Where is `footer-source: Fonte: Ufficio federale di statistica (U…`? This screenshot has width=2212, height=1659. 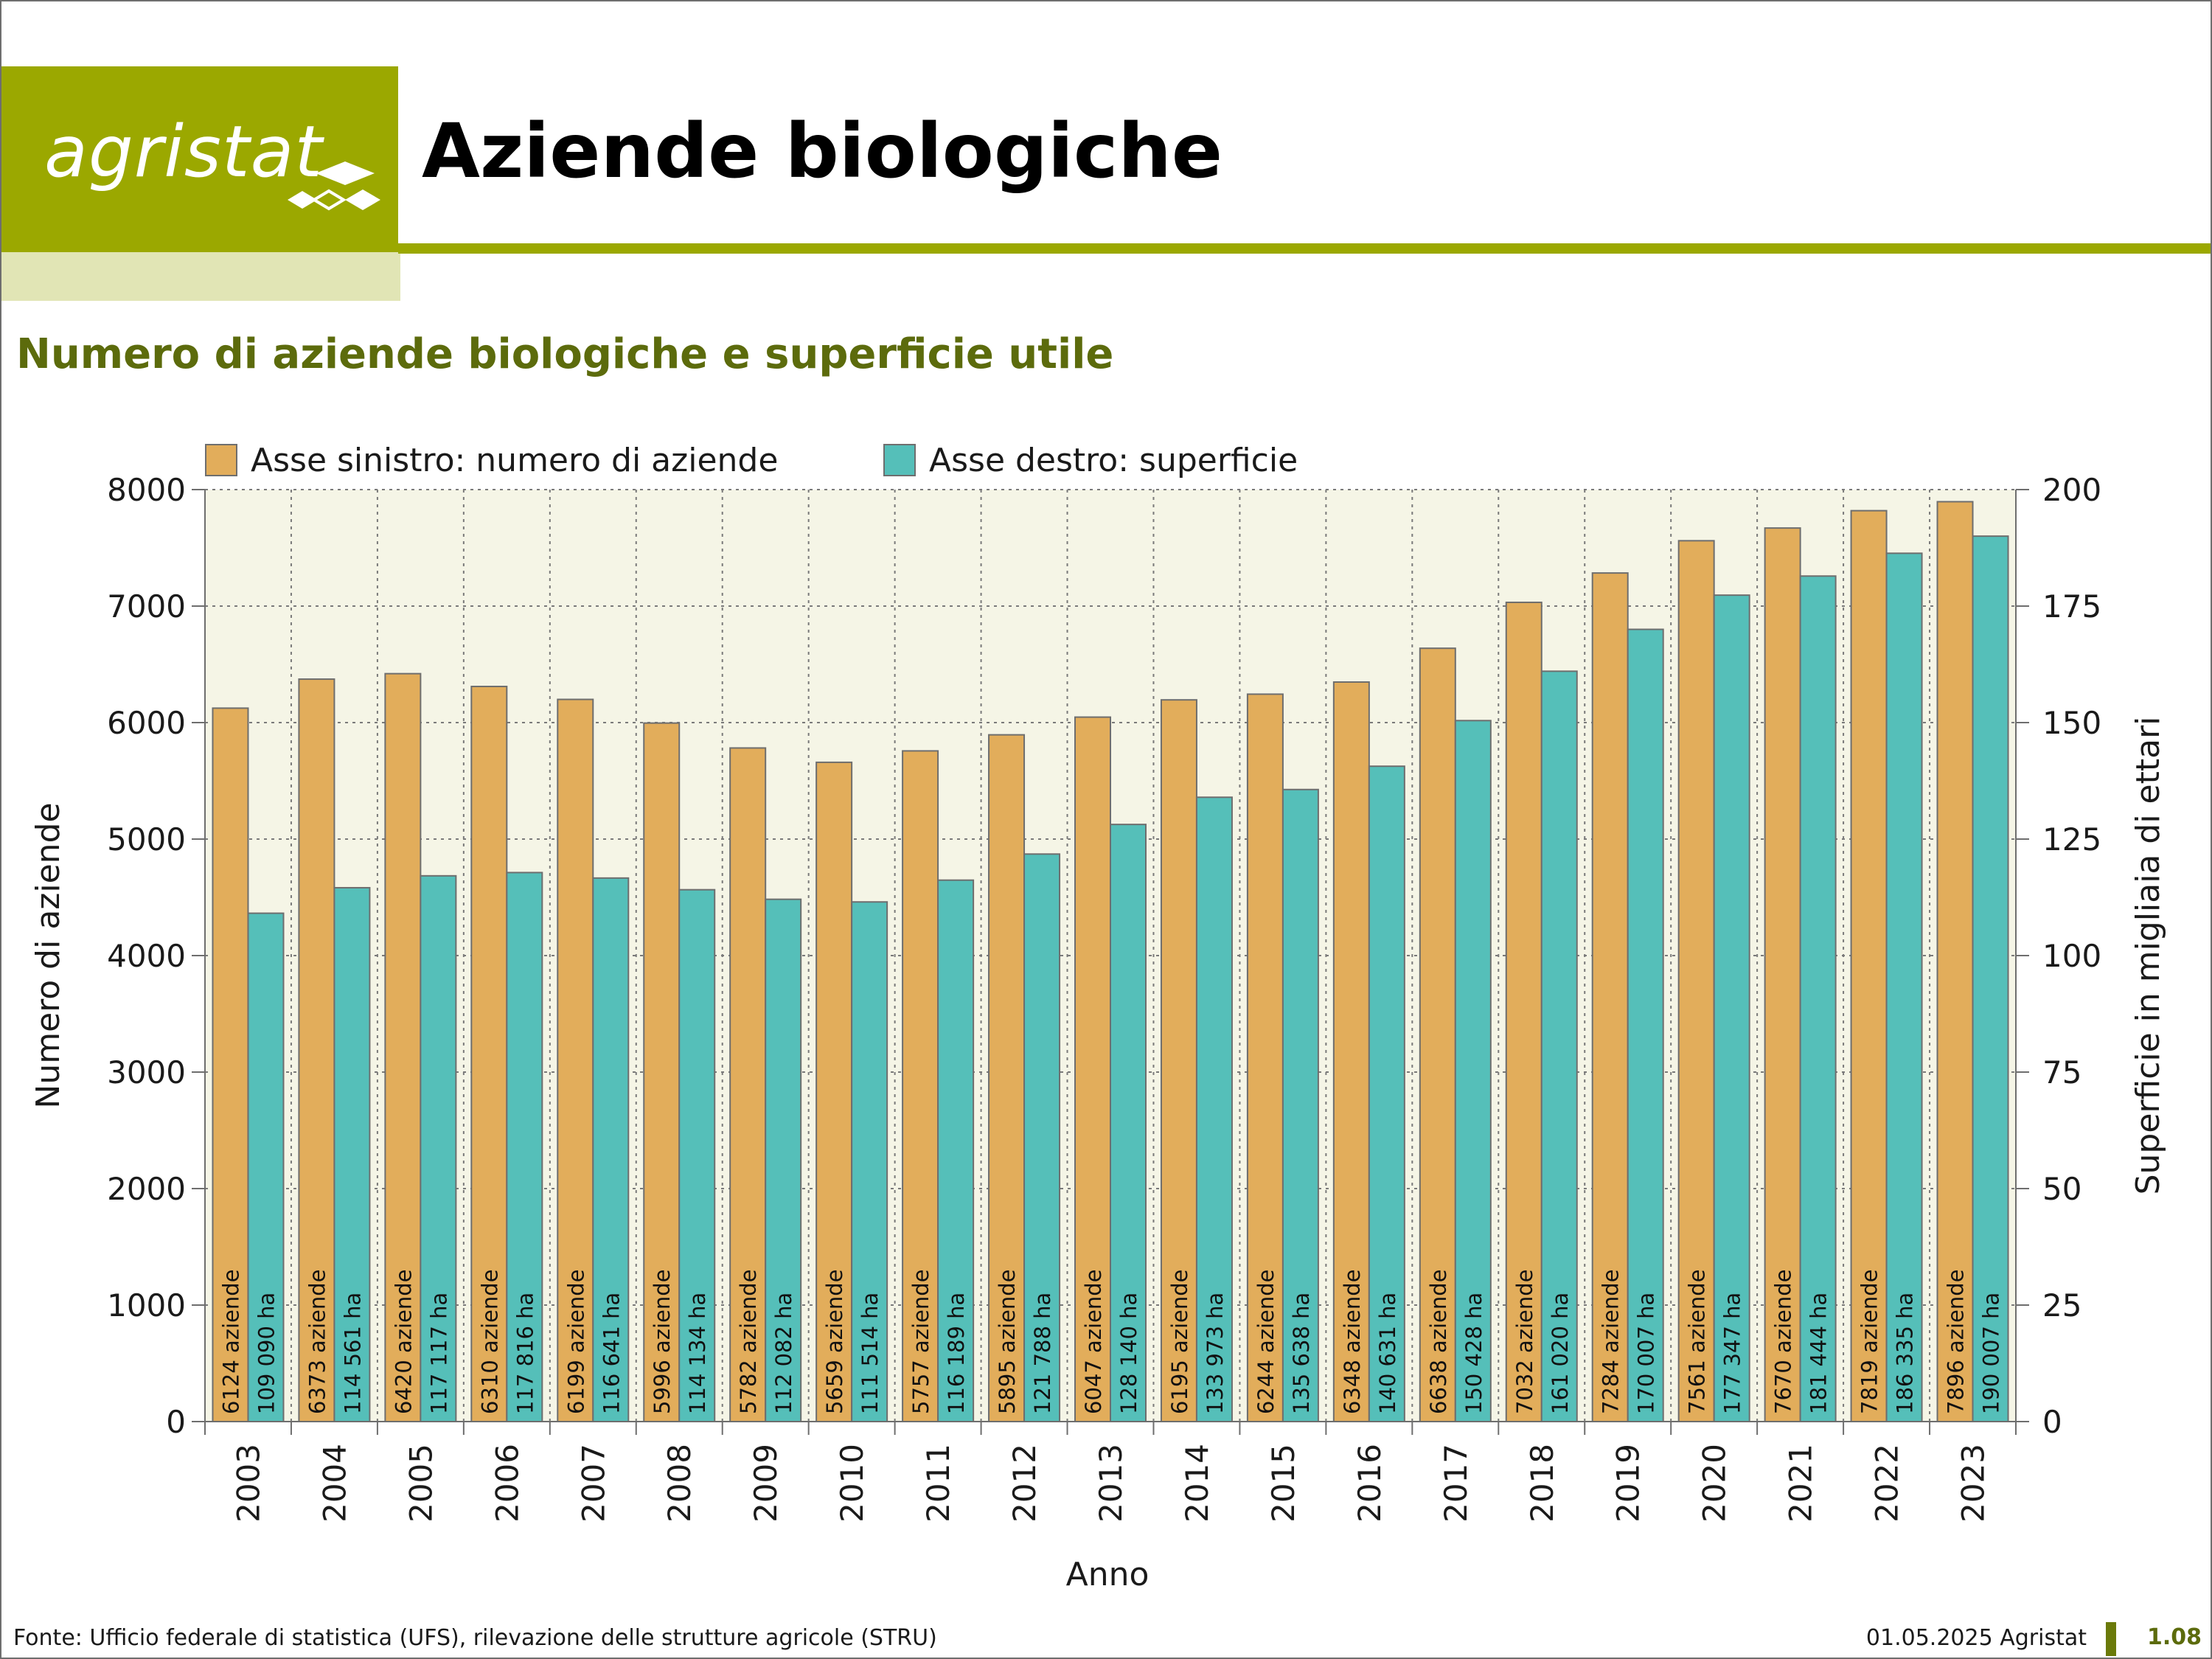 footer-source: Fonte: Ufficio federale di statistica (U… is located at coordinates (475, 1638).